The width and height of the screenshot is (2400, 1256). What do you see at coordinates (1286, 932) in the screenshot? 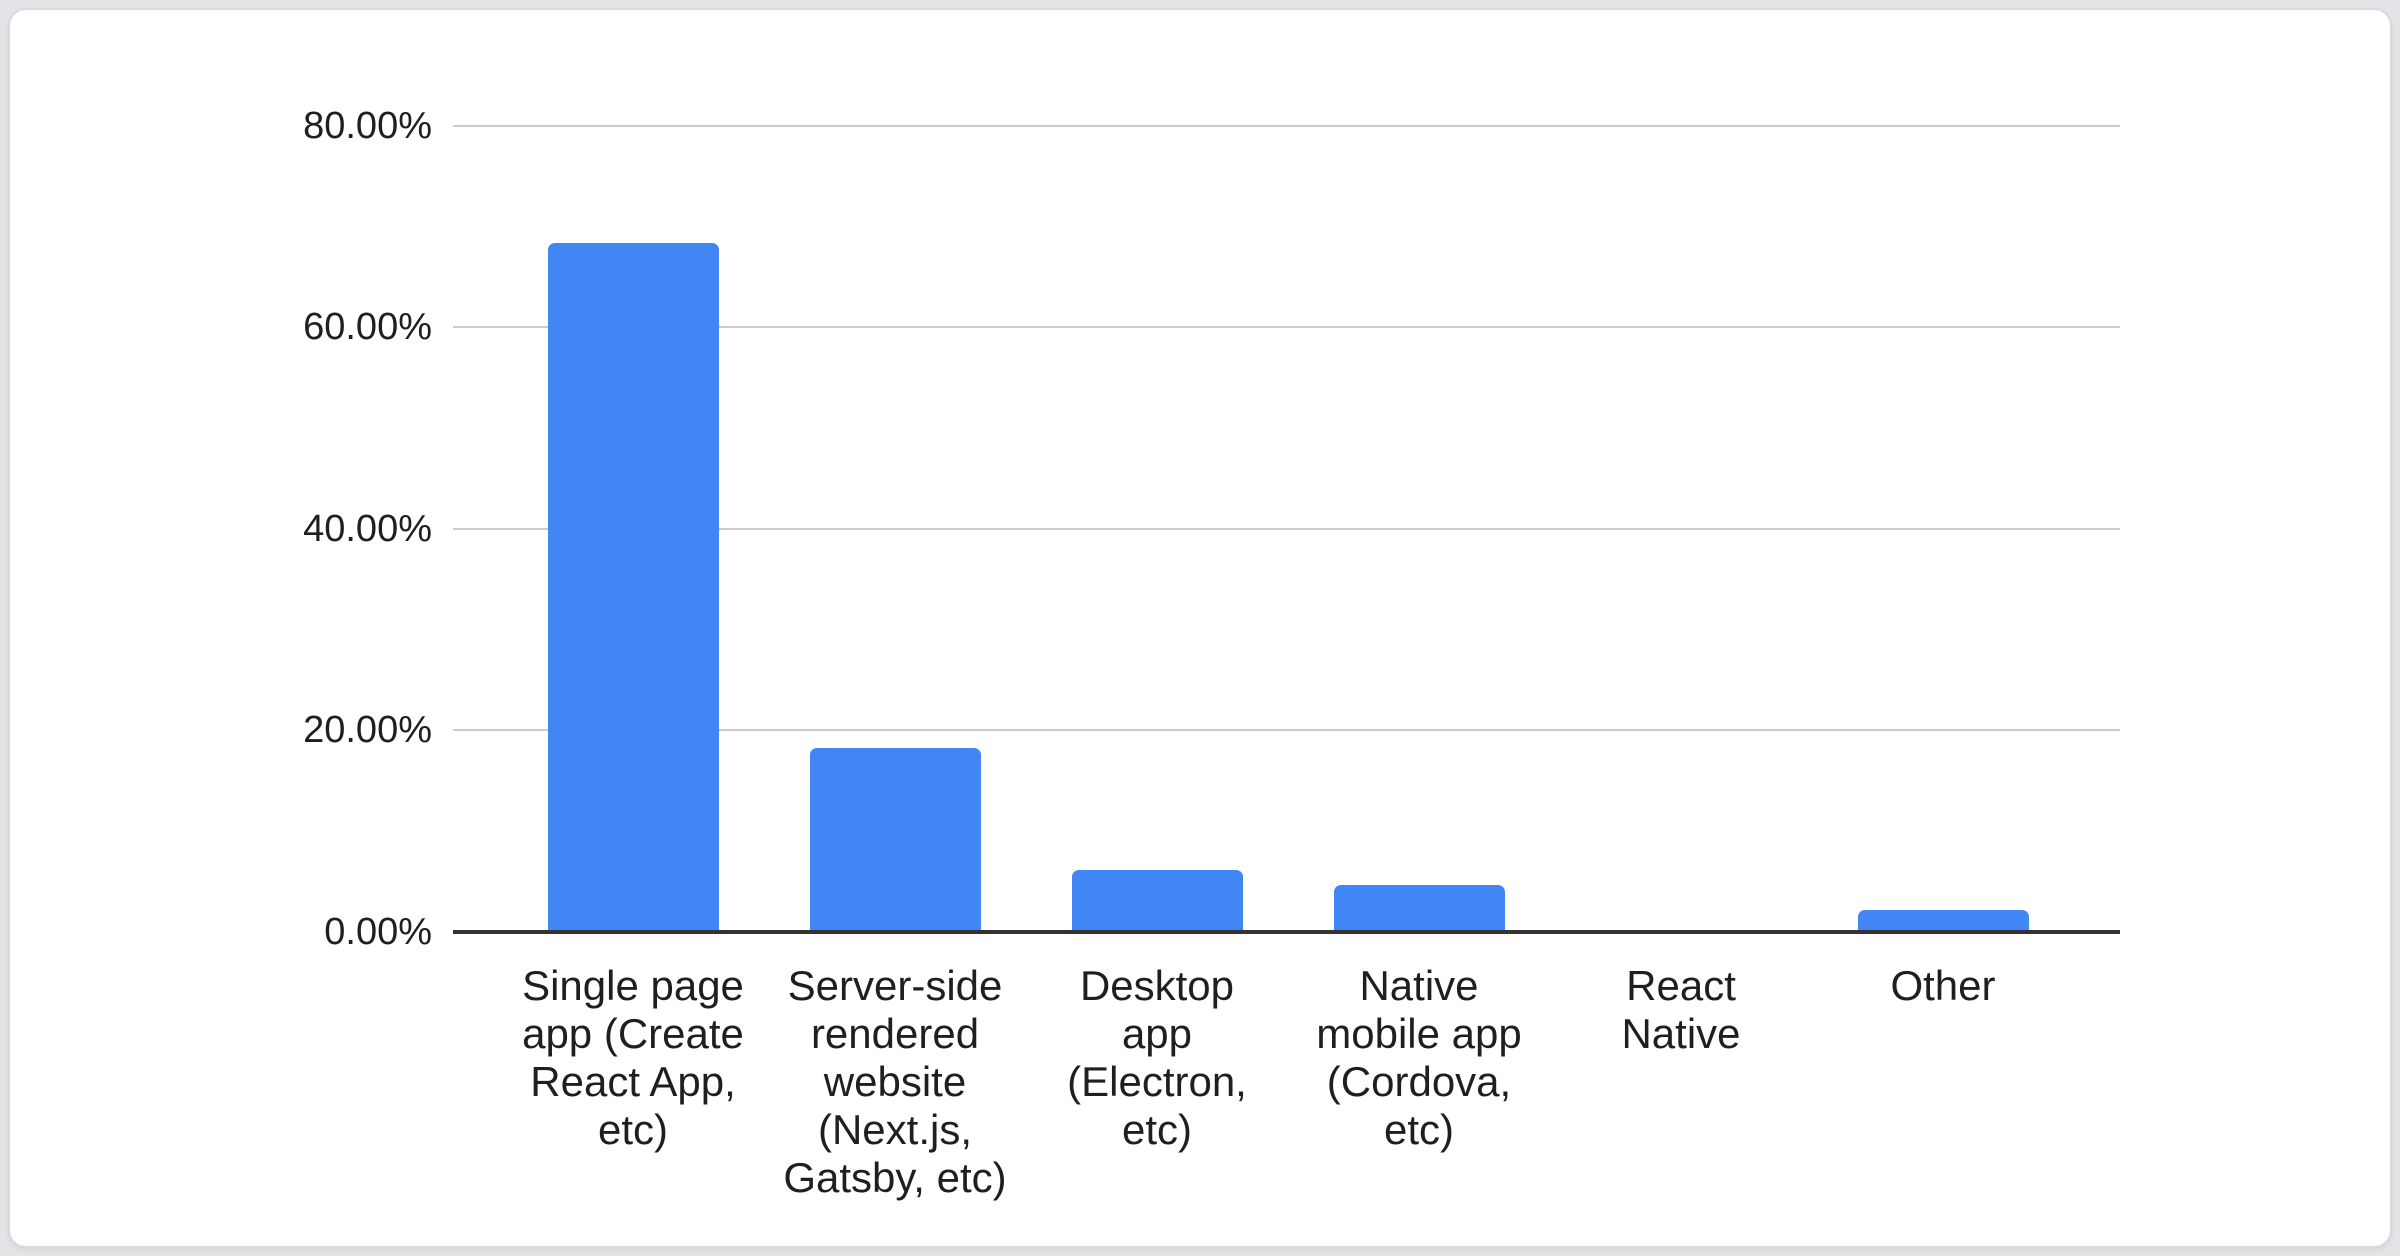
I see `x-axis-baseline` at bounding box center [1286, 932].